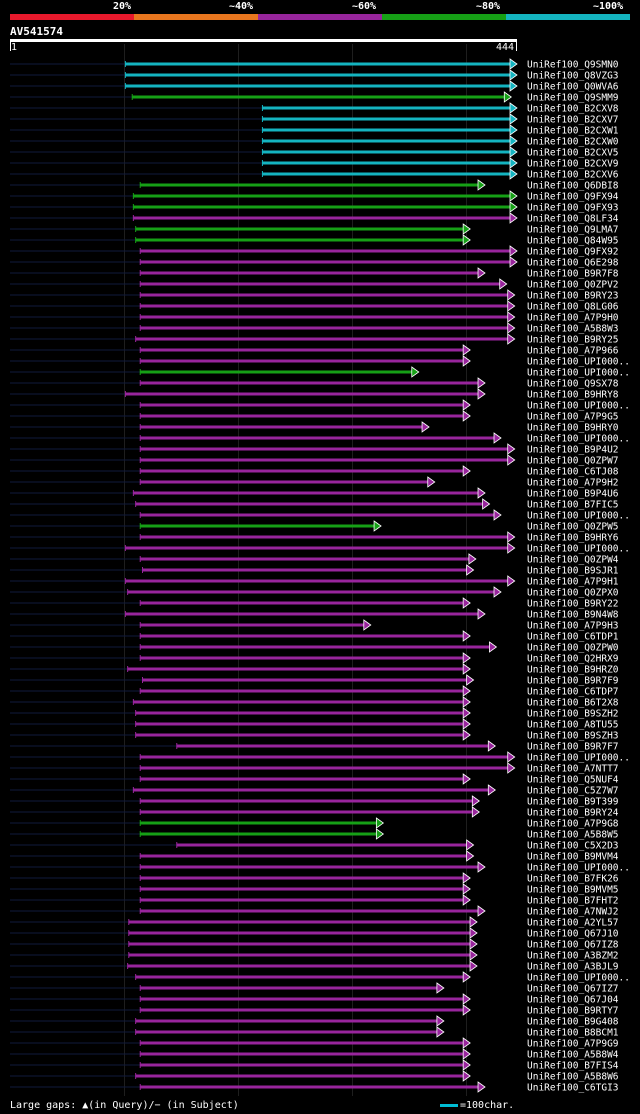 The width and height of the screenshot is (640, 1114). Describe the element at coordinates (314, 614) in the screenshot. I see `hit-row: UniRef100_B9N4W8` at that location.